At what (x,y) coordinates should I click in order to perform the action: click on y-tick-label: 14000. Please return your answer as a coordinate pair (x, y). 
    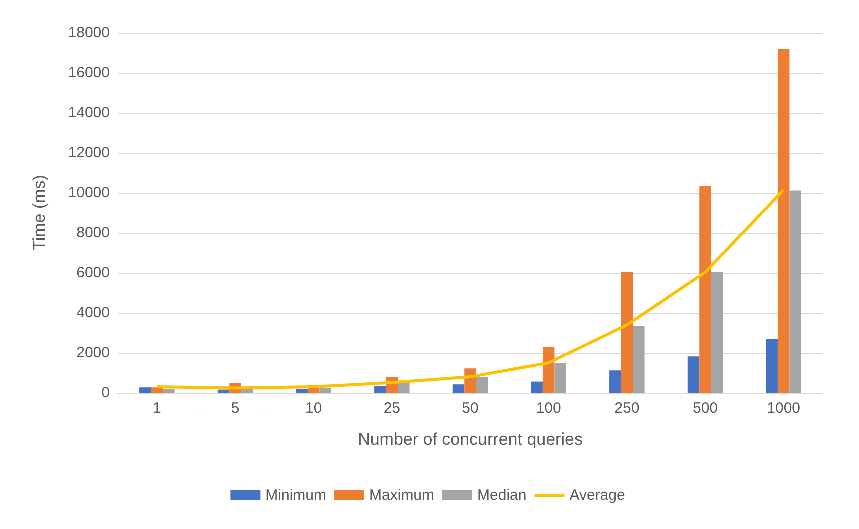
    Looking at the image, I should click on (89, 113).